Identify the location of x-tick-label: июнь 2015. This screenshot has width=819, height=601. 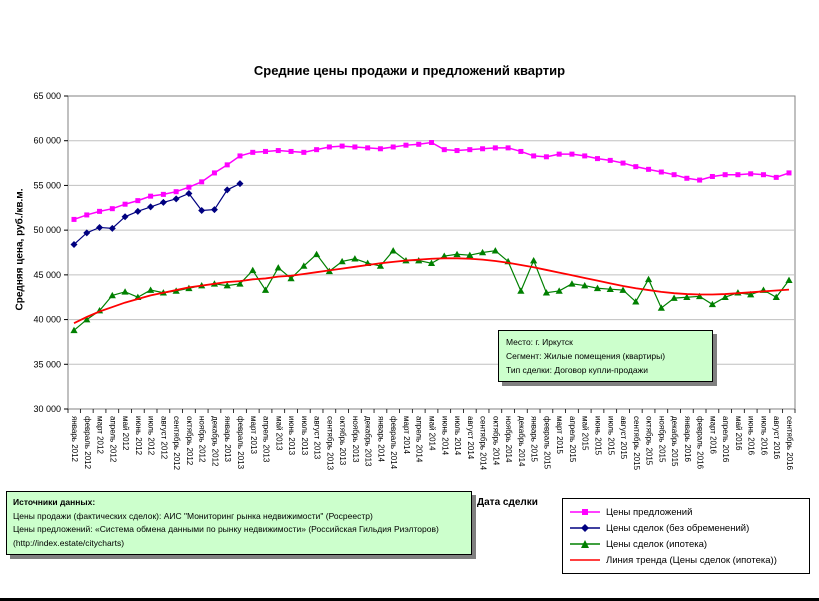
(597, 436).